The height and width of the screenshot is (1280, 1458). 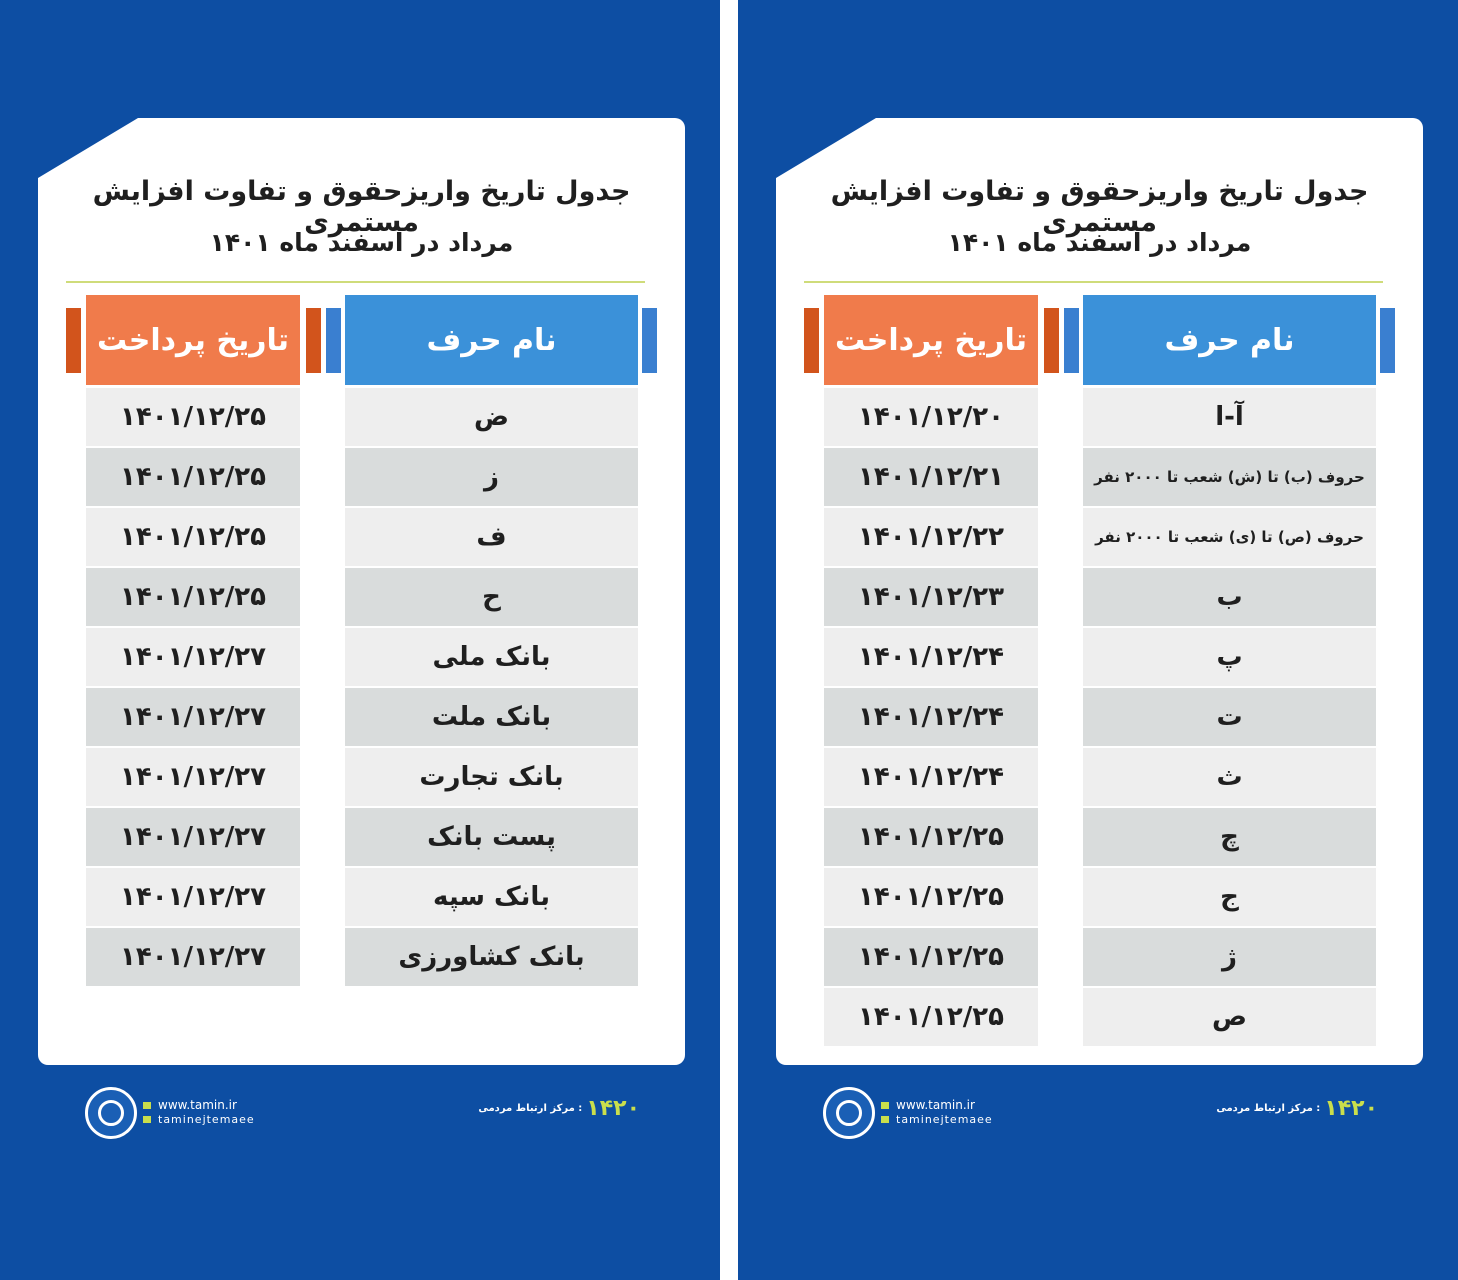 What do you see at coordinates (931, 597) in the screenshot?
I see `date-cell: ۱۴۰۱/۱۲/۲۳` at bounding box center [931, 597].